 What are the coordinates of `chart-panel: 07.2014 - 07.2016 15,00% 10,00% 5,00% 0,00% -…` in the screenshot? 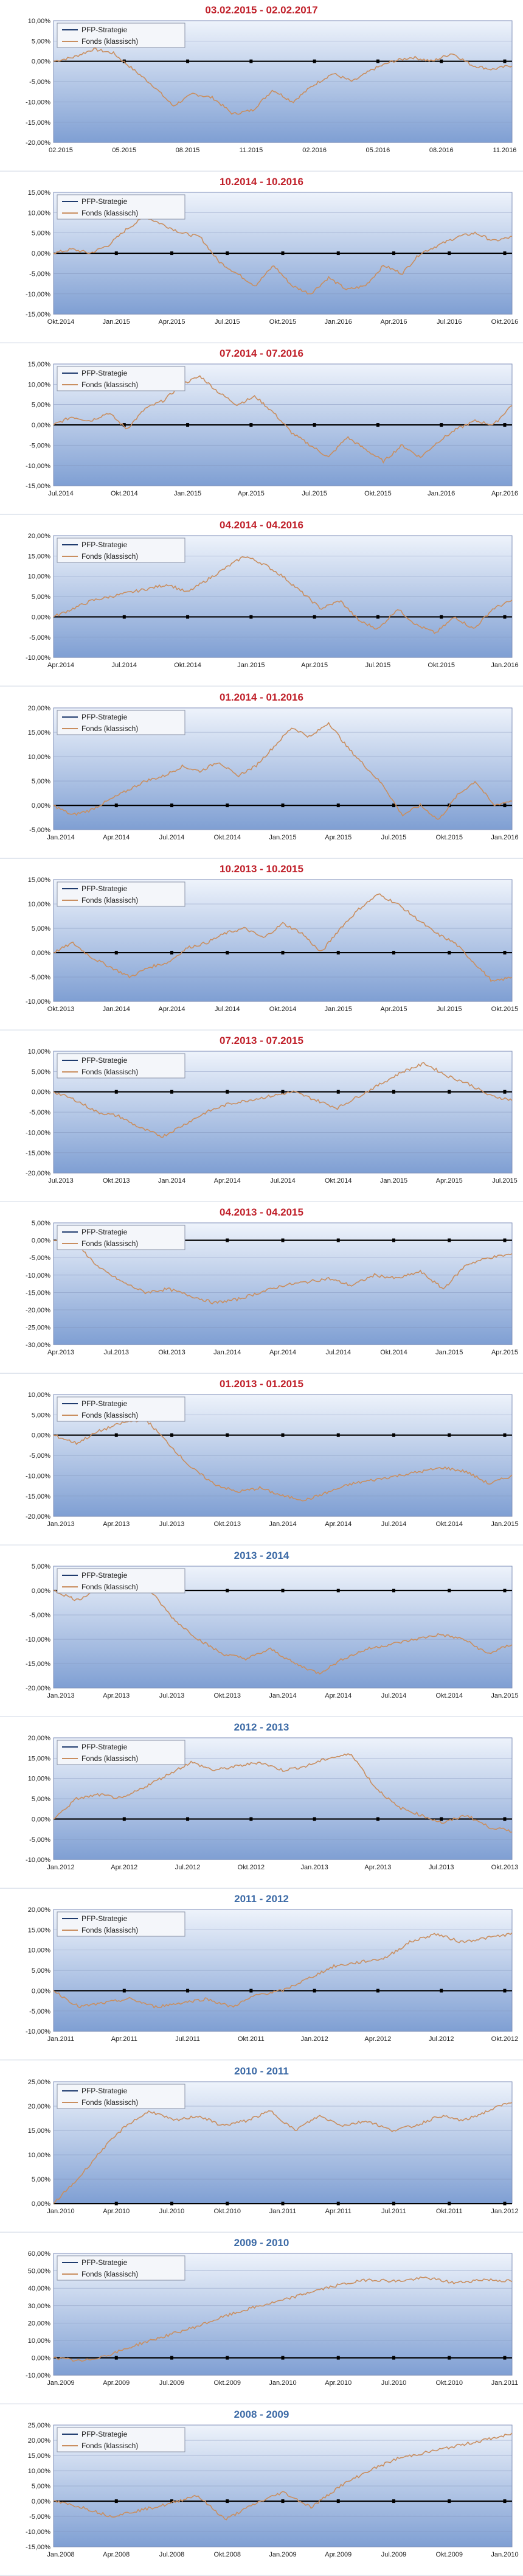 It's located at (261, 431).